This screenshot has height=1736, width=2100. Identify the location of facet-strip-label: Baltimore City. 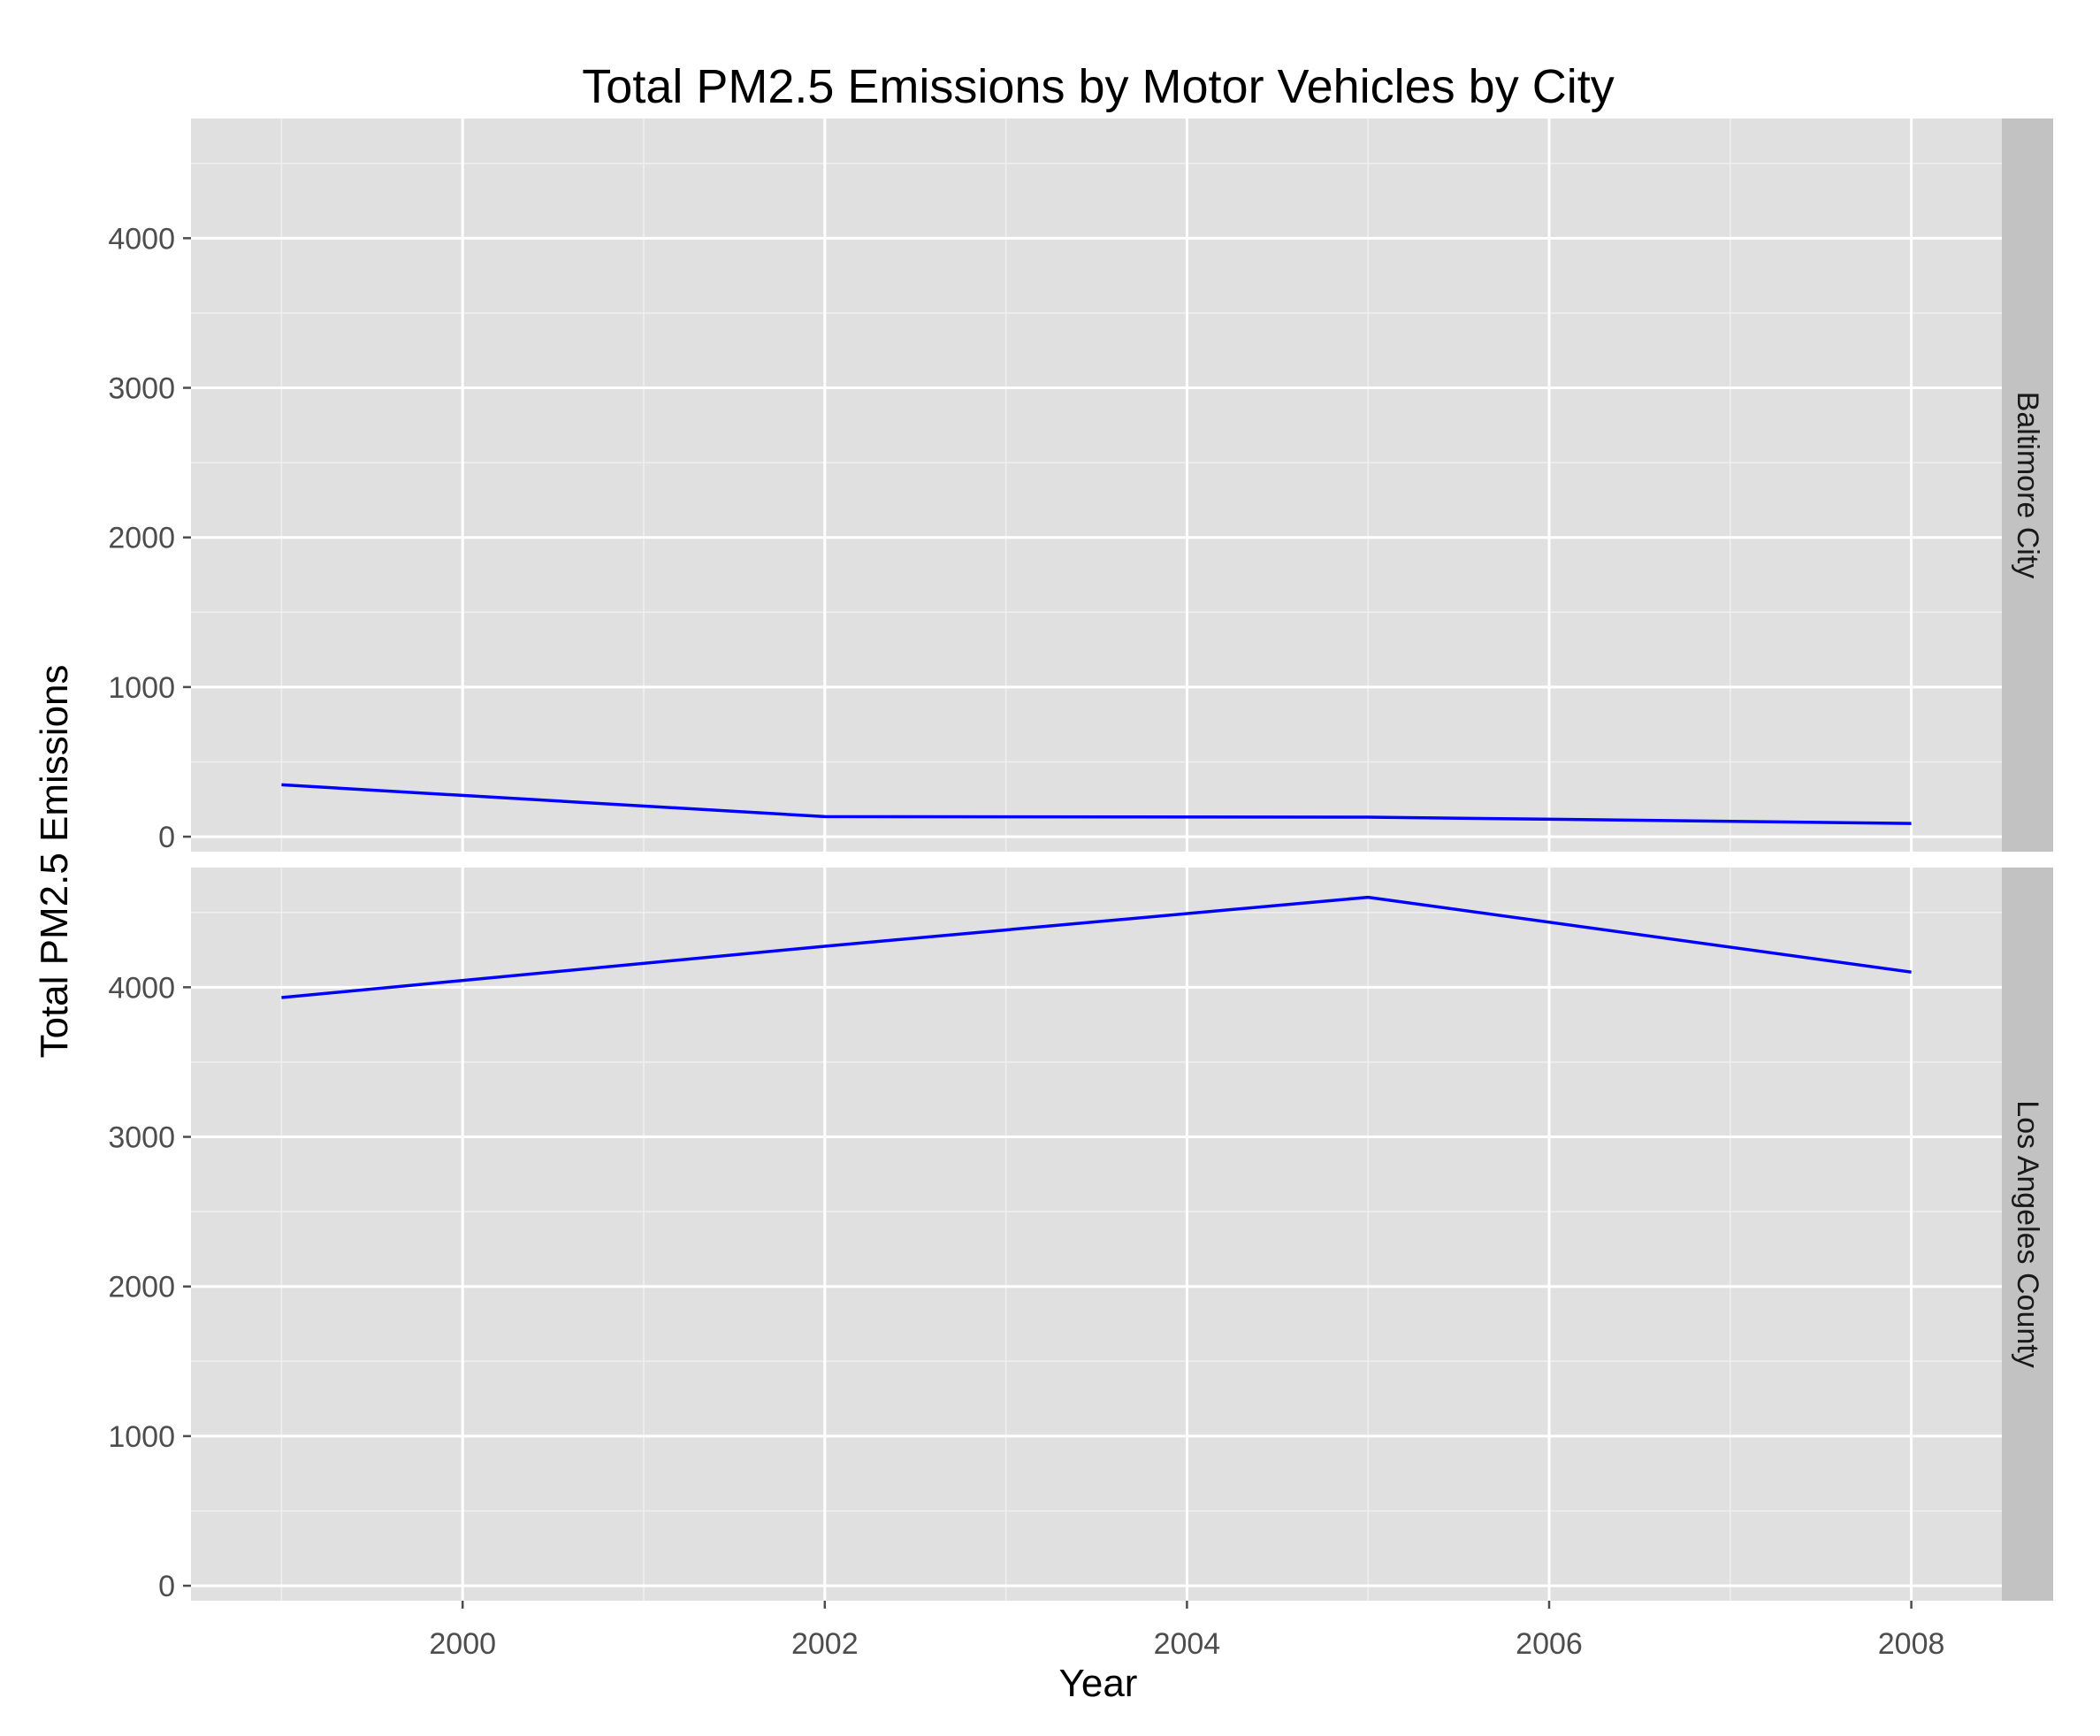
(2027, 485).